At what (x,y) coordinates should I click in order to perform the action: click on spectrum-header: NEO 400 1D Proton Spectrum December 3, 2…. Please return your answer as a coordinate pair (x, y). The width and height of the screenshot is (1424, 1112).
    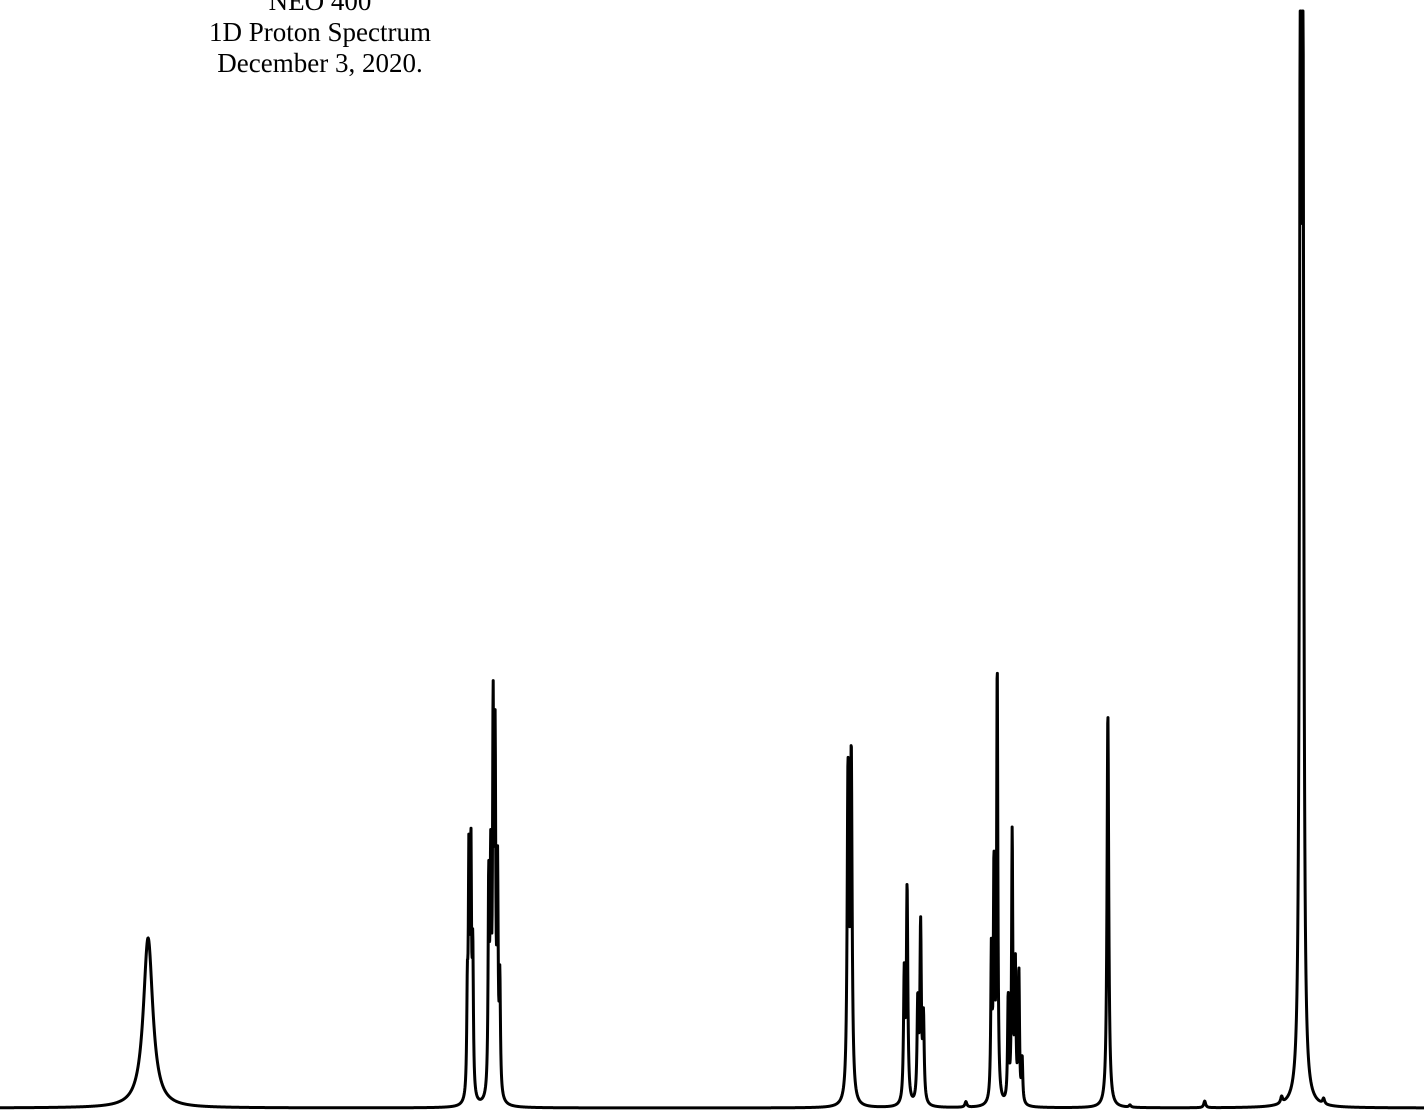
    Looking at the image, I should click on (320, 39).